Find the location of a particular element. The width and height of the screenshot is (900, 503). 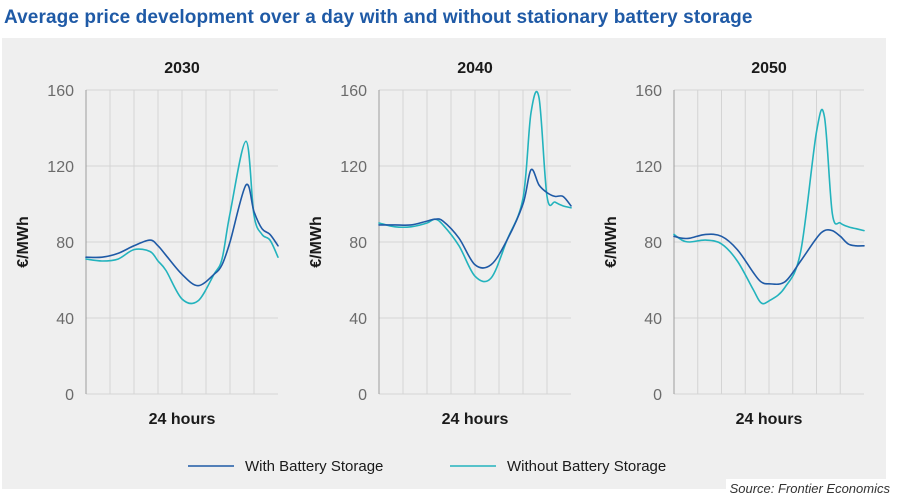

source-note: Source: Frontier Economics is located at coordinates (809, 488).